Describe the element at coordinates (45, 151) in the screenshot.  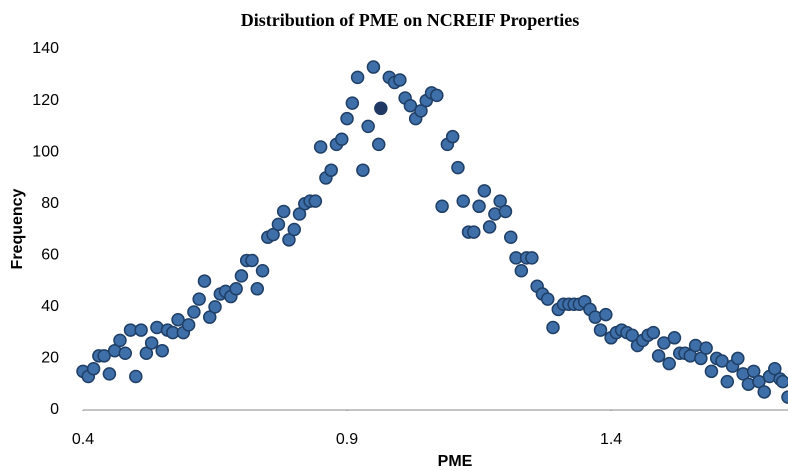
I see `y-tick-label: 100` at that location.